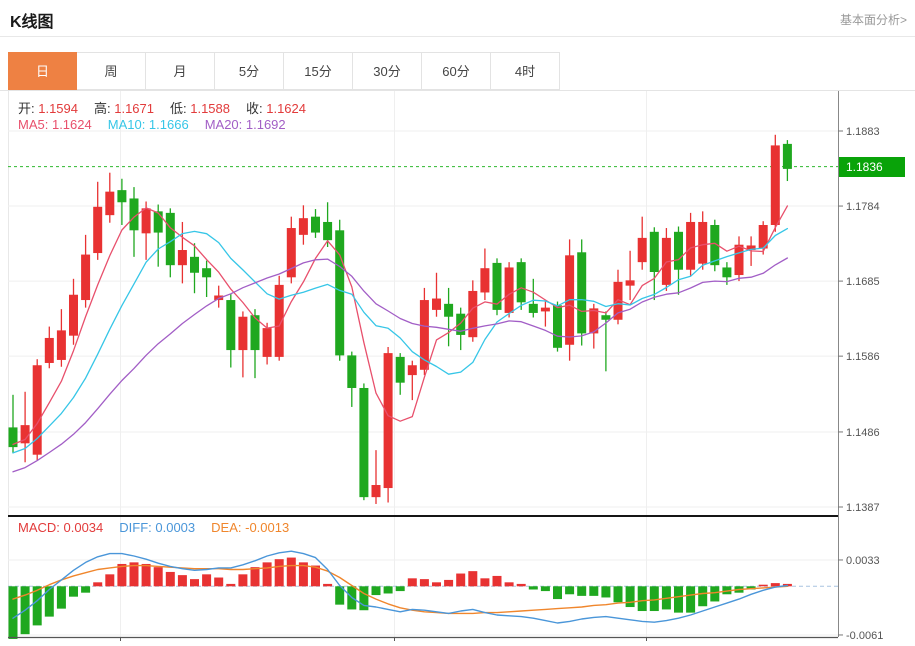  What do you see at coordinates (525, 71) in the screenshot?
I see `tab-4hour: 4时` at bounding box center [525, 71].